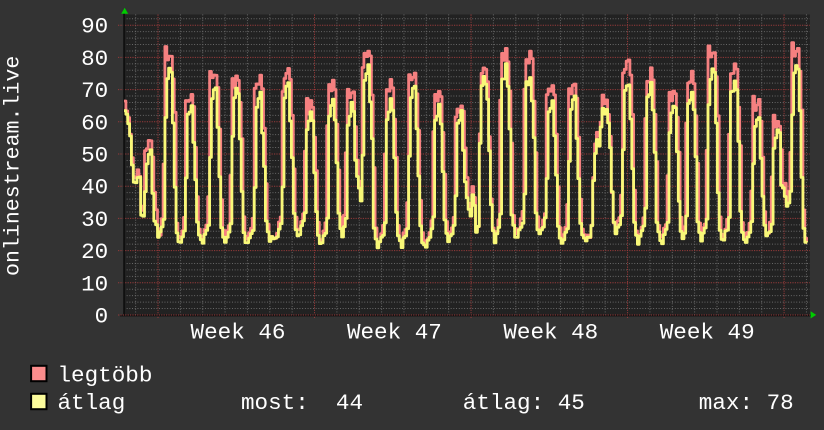  Describe the element at coordinates (105, 376) in the screenshot. I see `svg-text: legtöbb` at that location.